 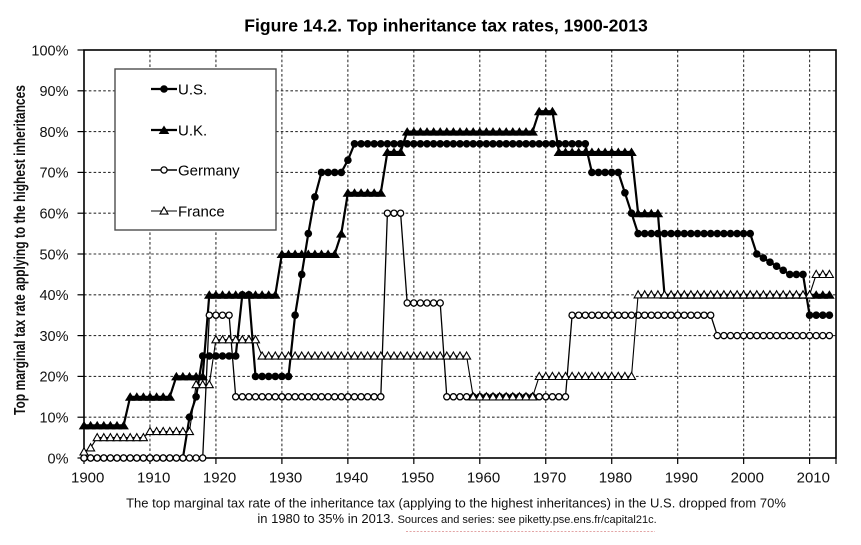 What do you see at coordinates (417, 478) in the screenshot?
I see `svg-text: 1950` at bounding box center [417, 478].